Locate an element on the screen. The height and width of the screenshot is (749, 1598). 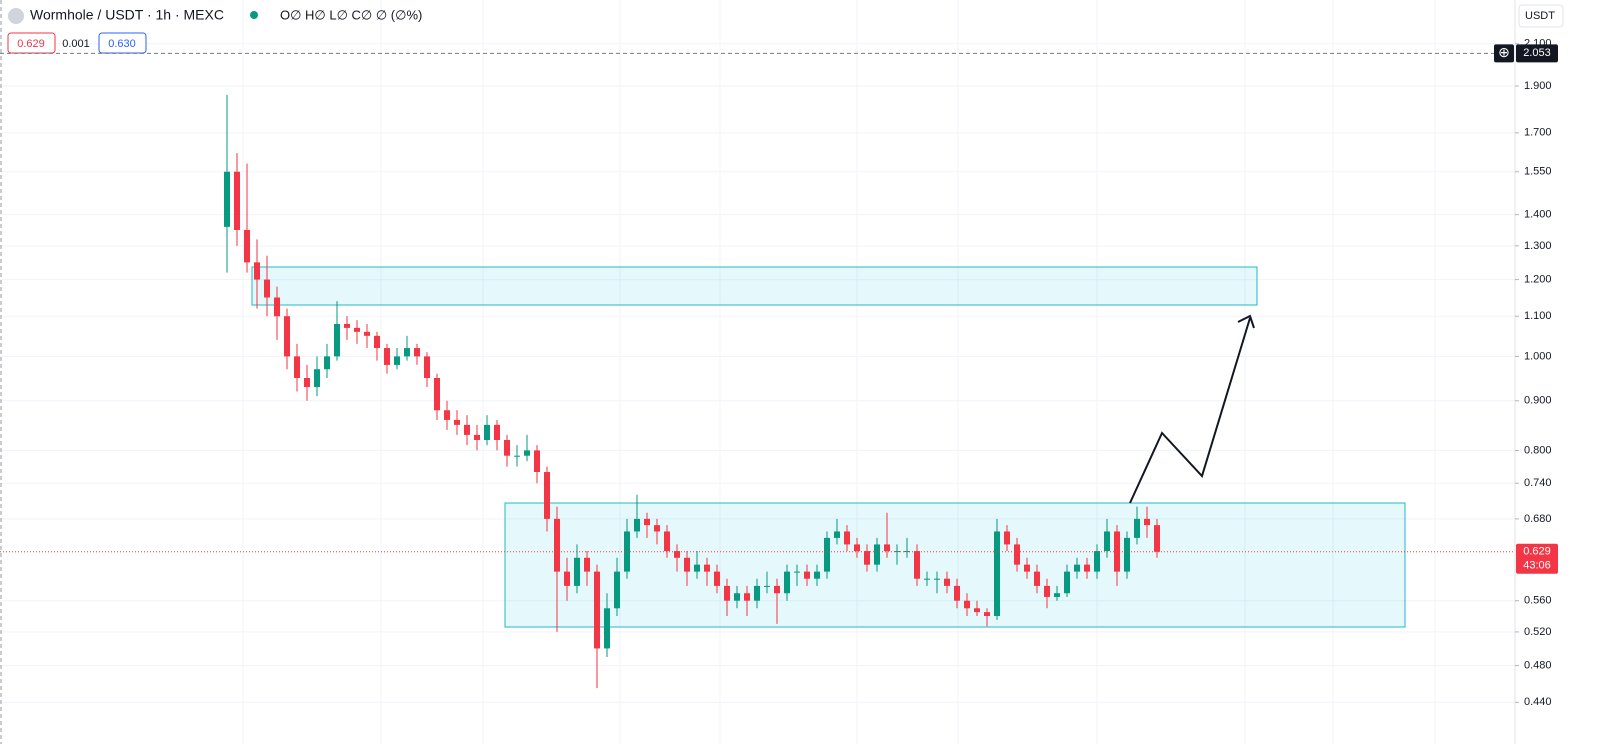
marker-price-box is located at coordinates (1537, 53).